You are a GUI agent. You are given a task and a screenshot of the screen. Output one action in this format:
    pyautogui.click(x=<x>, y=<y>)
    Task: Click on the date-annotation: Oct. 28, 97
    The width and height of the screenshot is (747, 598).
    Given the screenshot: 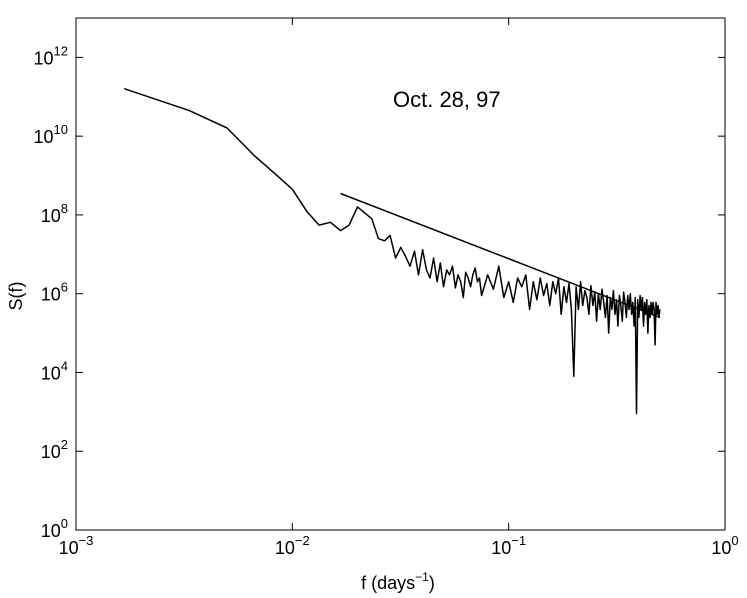 What is the action you would take?
    pyautogui.click(x=447, y=99)
    